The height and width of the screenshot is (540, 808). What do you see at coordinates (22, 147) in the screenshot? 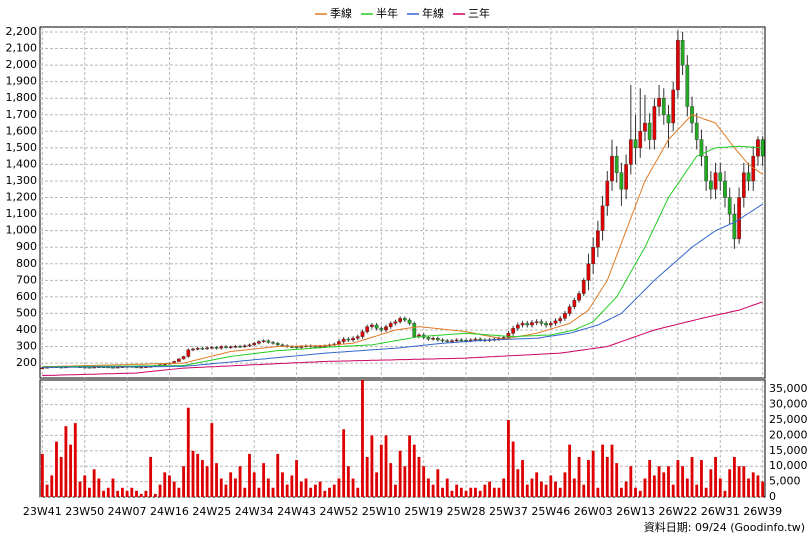
I see `y-tick-label: 1,500` at bounding box center [22, 147].